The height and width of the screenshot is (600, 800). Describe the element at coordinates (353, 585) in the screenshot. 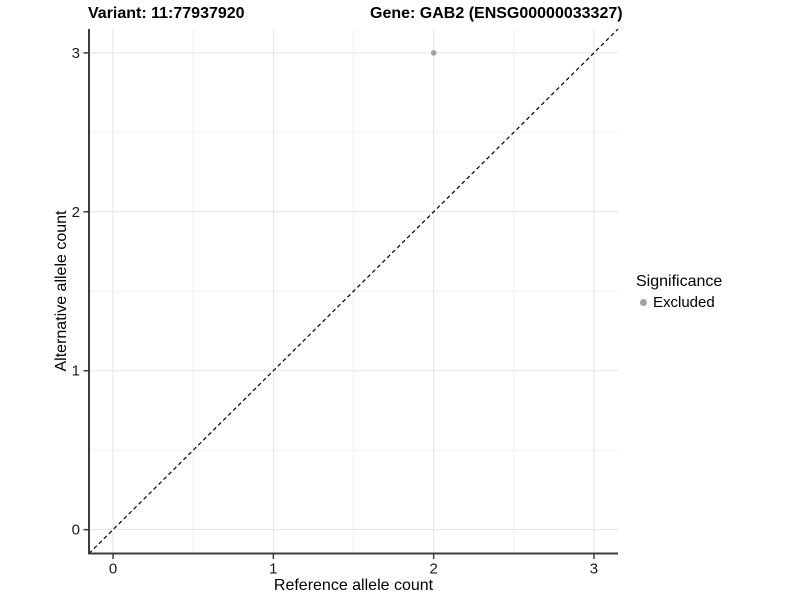

I see `x-axis-title: Reference allele count` at that location.